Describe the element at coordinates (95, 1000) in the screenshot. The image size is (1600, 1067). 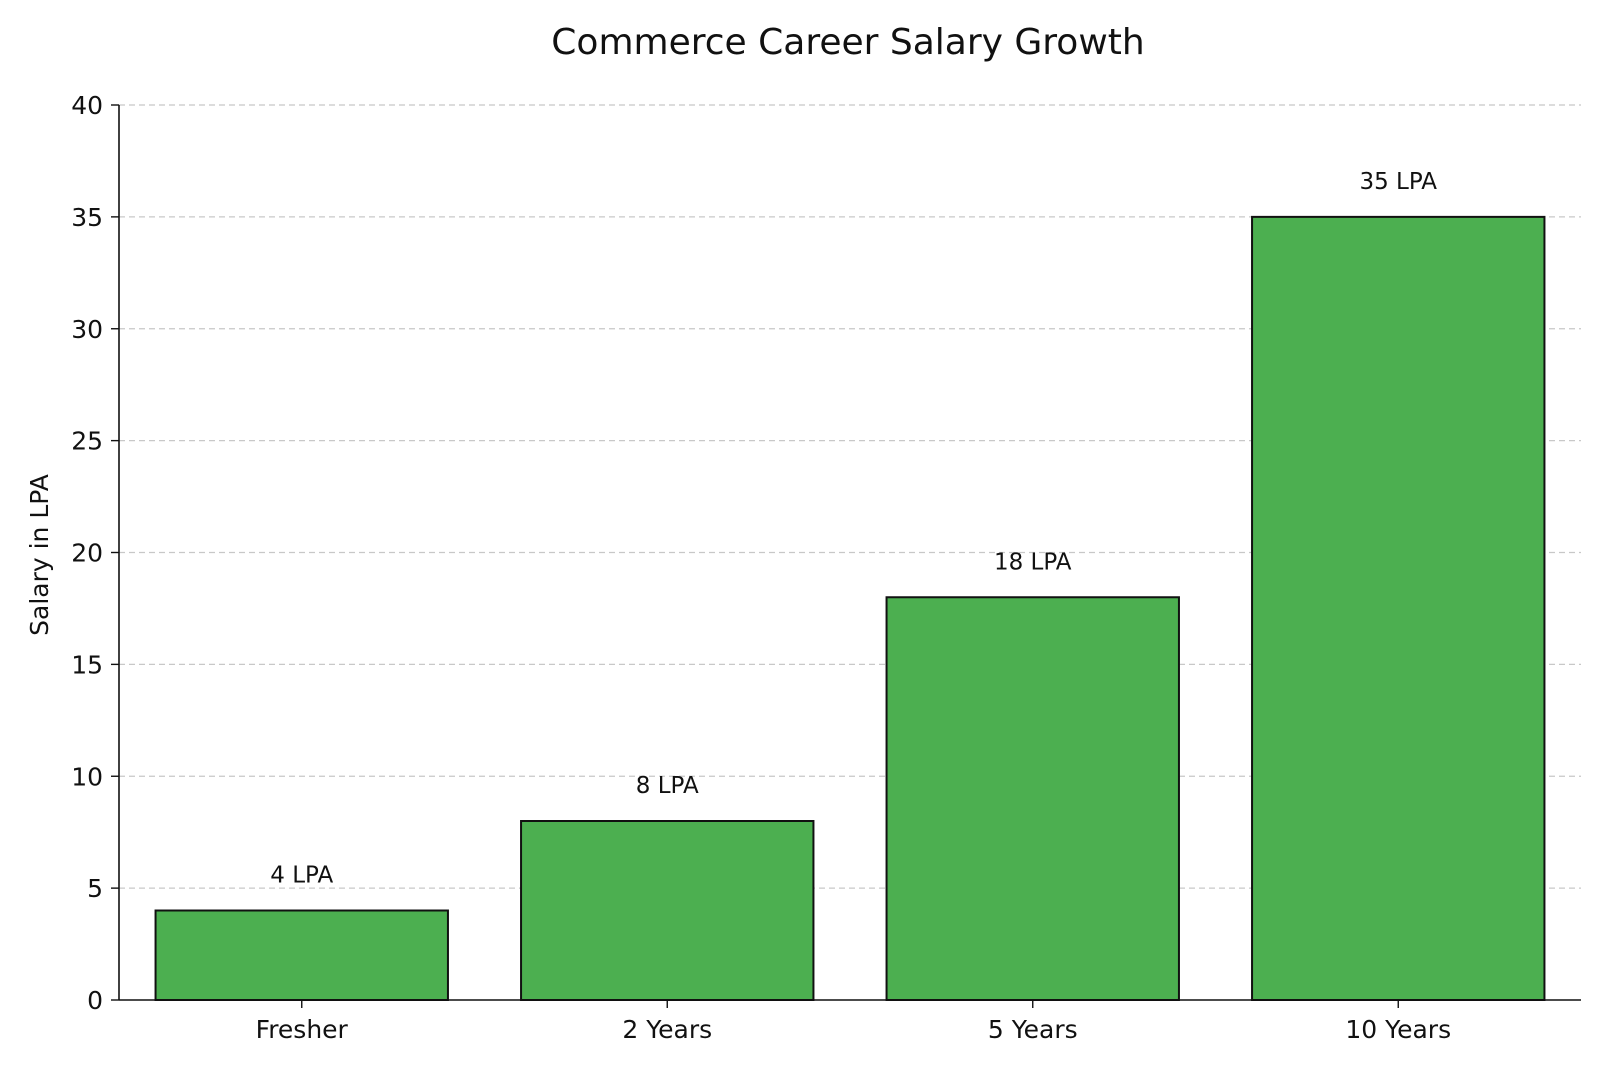
I see `y-tick-label: 0` at that location.